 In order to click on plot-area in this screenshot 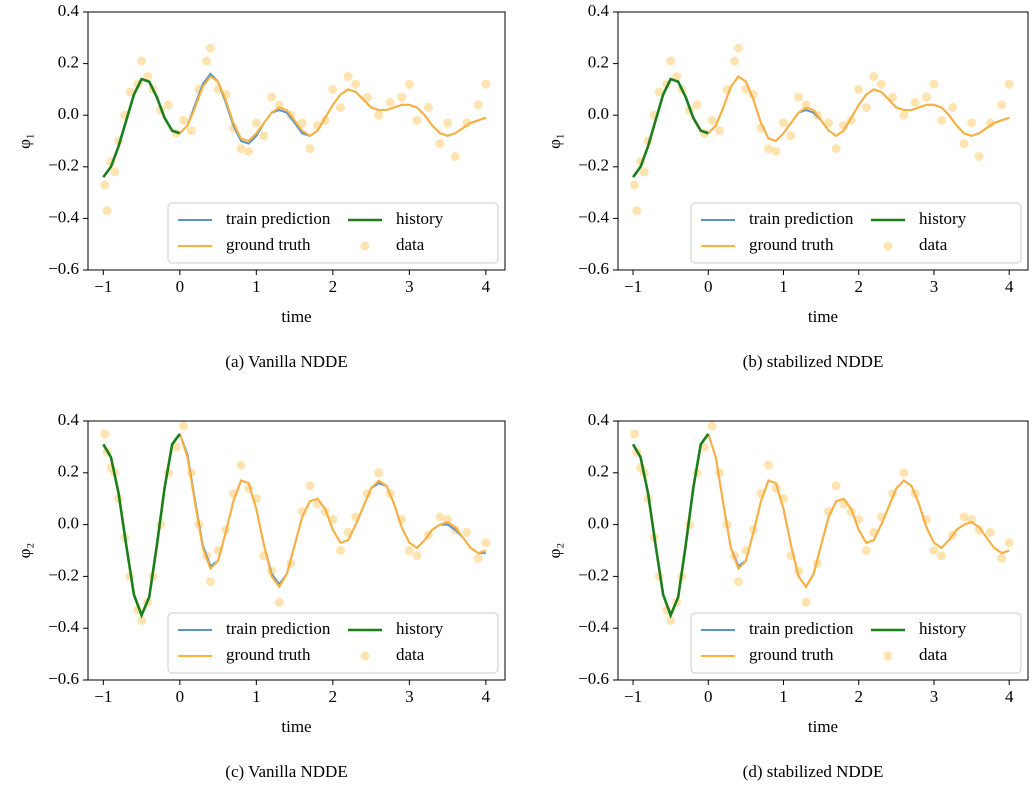, I will do `click(822, 129)`.